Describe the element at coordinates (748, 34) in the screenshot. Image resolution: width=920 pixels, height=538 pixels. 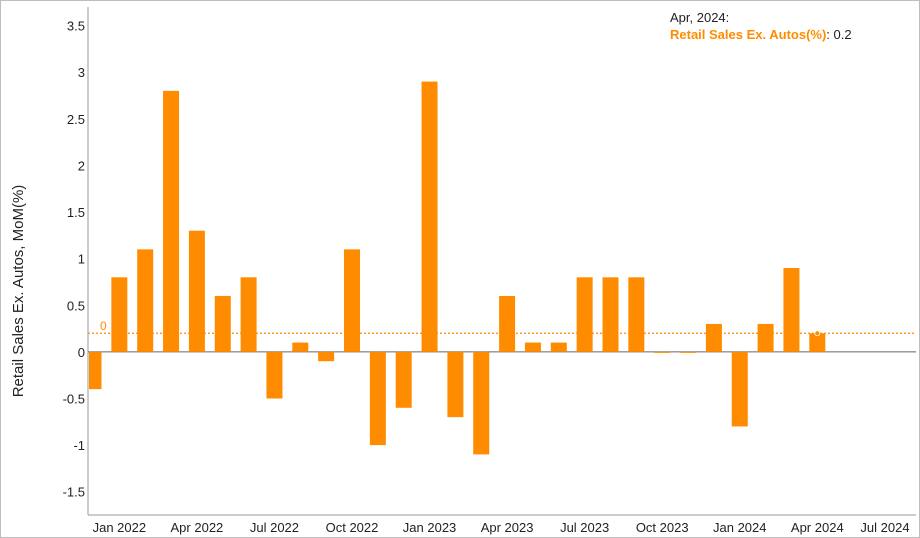
I see `tooltip-series-label: Retail Sales Ex. Autos(%)` at that location.